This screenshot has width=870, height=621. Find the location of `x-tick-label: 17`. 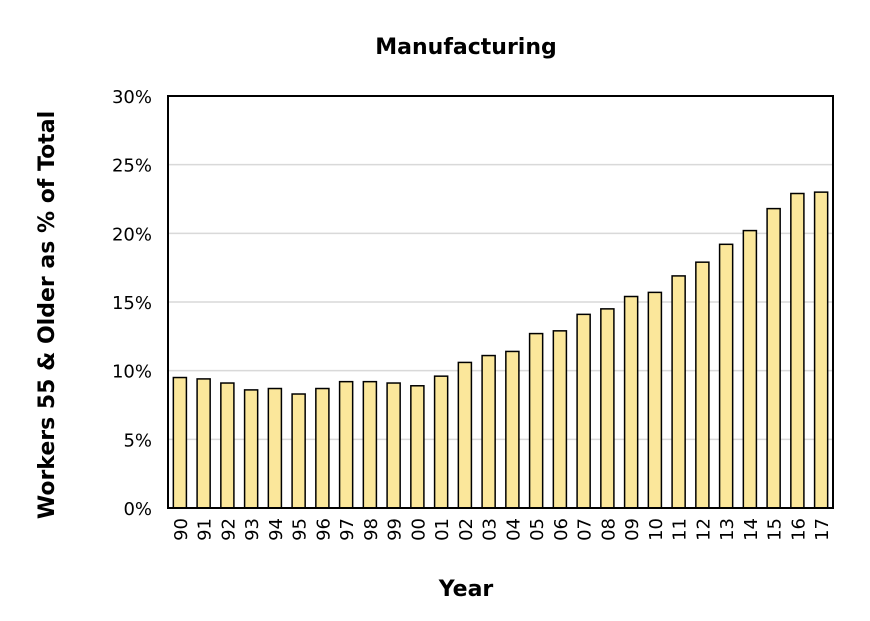

x-tick-label: 17 is located at coordinates (822, 529).